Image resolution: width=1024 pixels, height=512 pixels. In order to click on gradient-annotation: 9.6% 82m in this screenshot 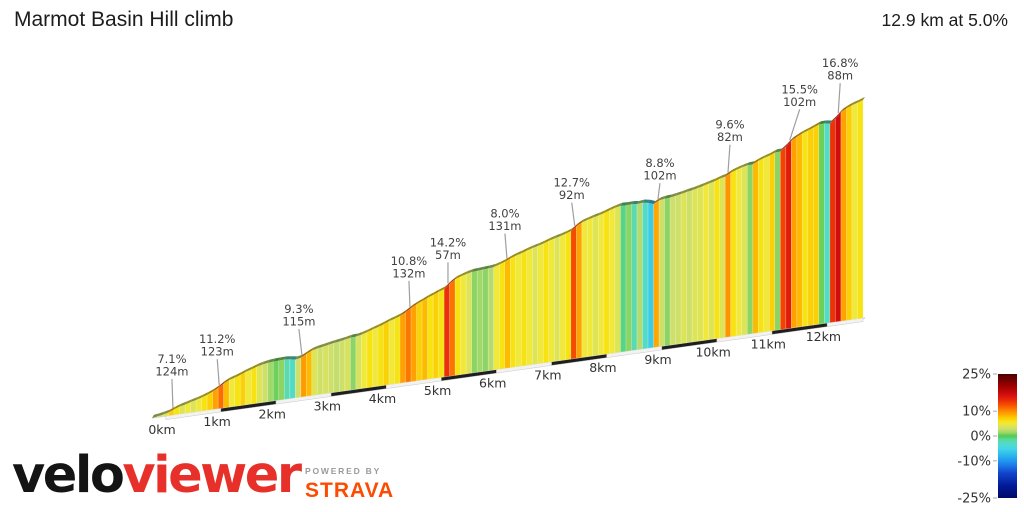, I will do `click(730, 145)`.